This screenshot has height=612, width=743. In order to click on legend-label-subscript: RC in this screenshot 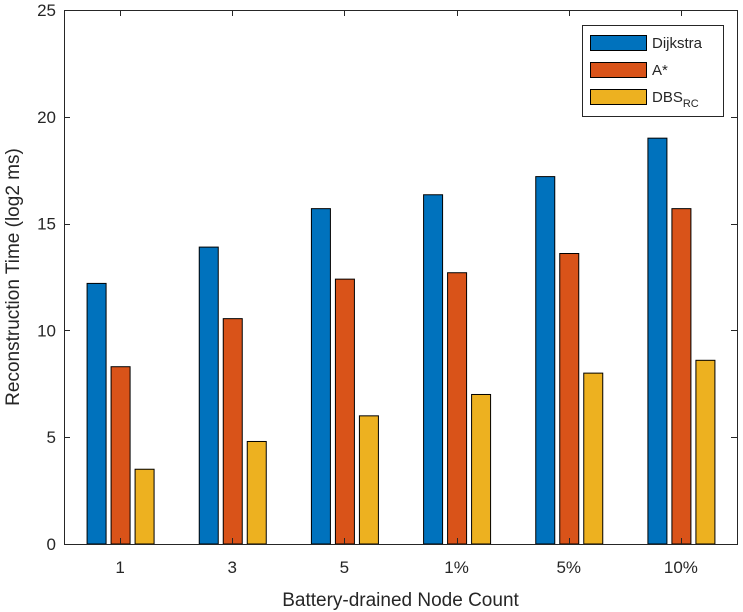, I will do `click(691, 104)`.